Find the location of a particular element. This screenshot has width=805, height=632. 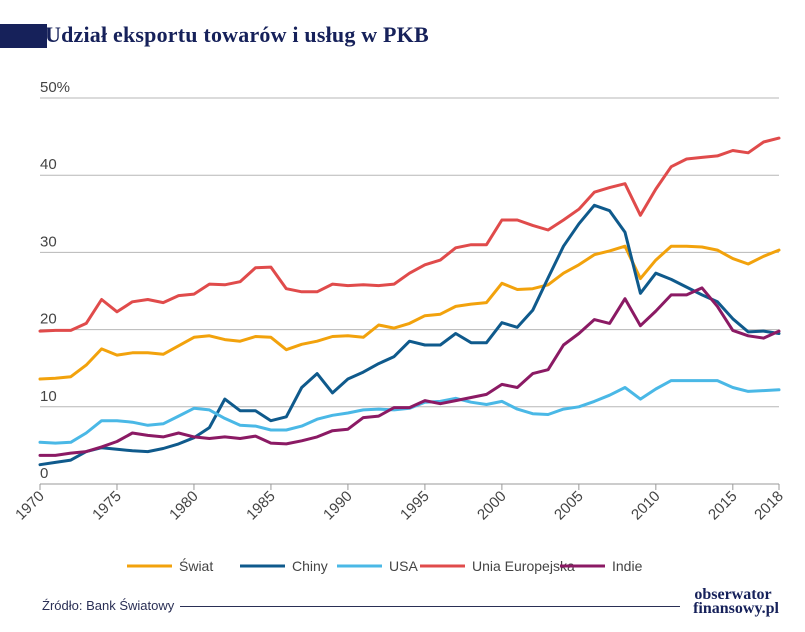

x-tick-label: 2015 is located at coordinates (723, 506).